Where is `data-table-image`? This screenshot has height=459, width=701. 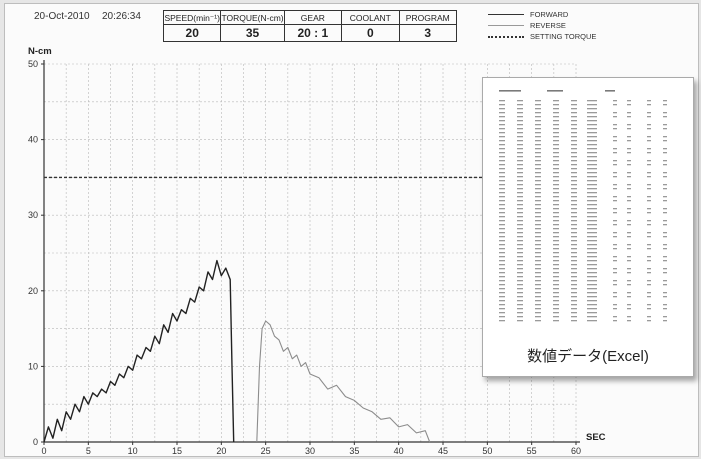
data-table-image is located at coordinates (583, 206).